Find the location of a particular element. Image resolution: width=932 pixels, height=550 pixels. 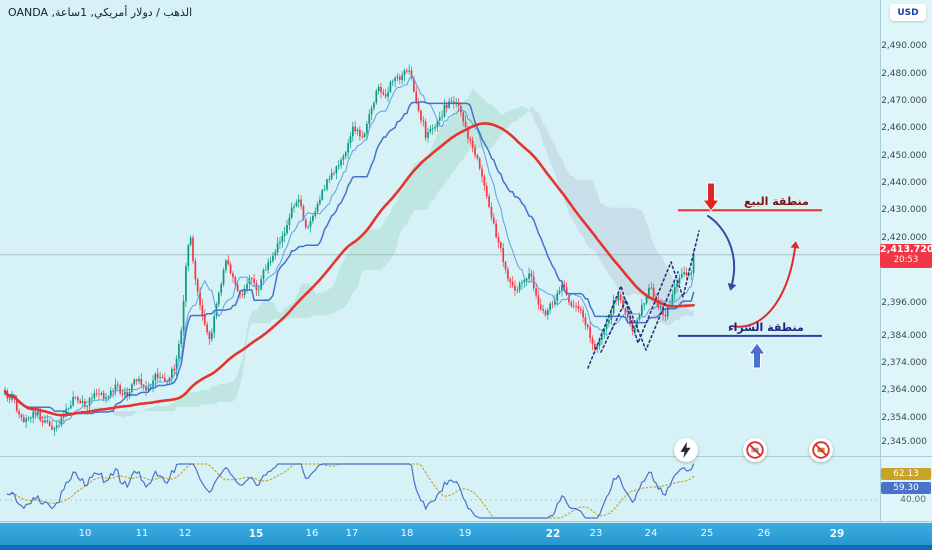

last-price-badge: 2,413.720 20:53 is located at coordinates (906, 256).